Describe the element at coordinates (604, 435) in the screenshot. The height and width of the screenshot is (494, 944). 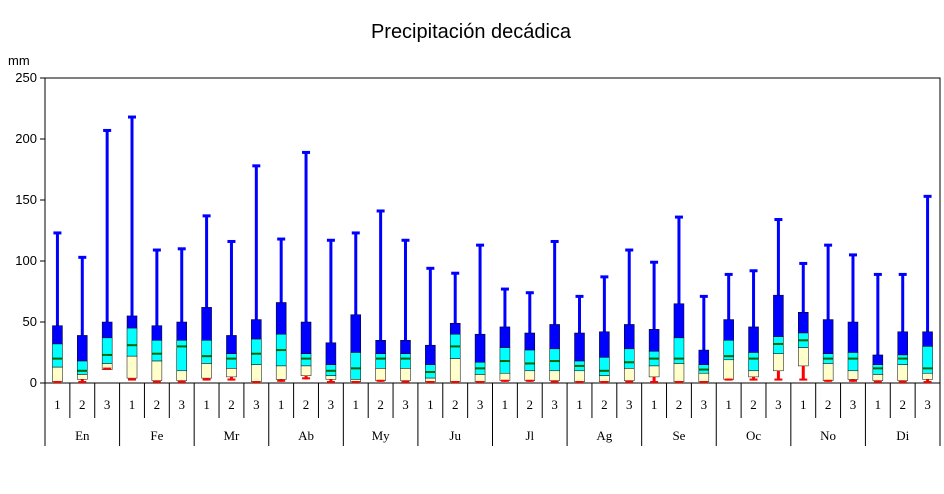
I see `month-label: Ag` at that location.